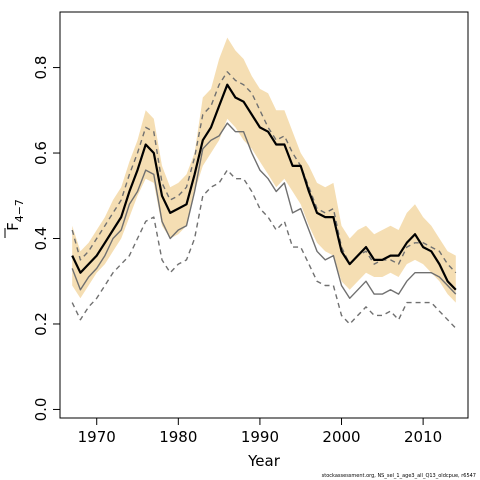 This screenshot has height=480, width=480. What do you see at coordinates (264, 461) in the screenshot?
I see `x-axis-title: Year` at bounding box center [264, 461].